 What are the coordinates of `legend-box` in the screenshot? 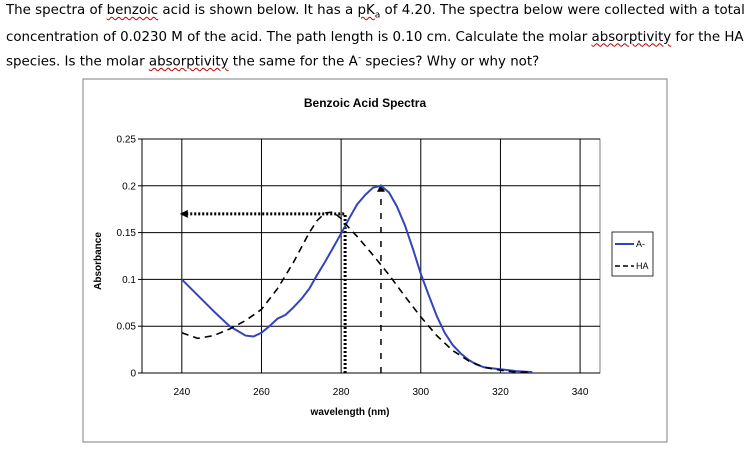 It's located at (632, 254).